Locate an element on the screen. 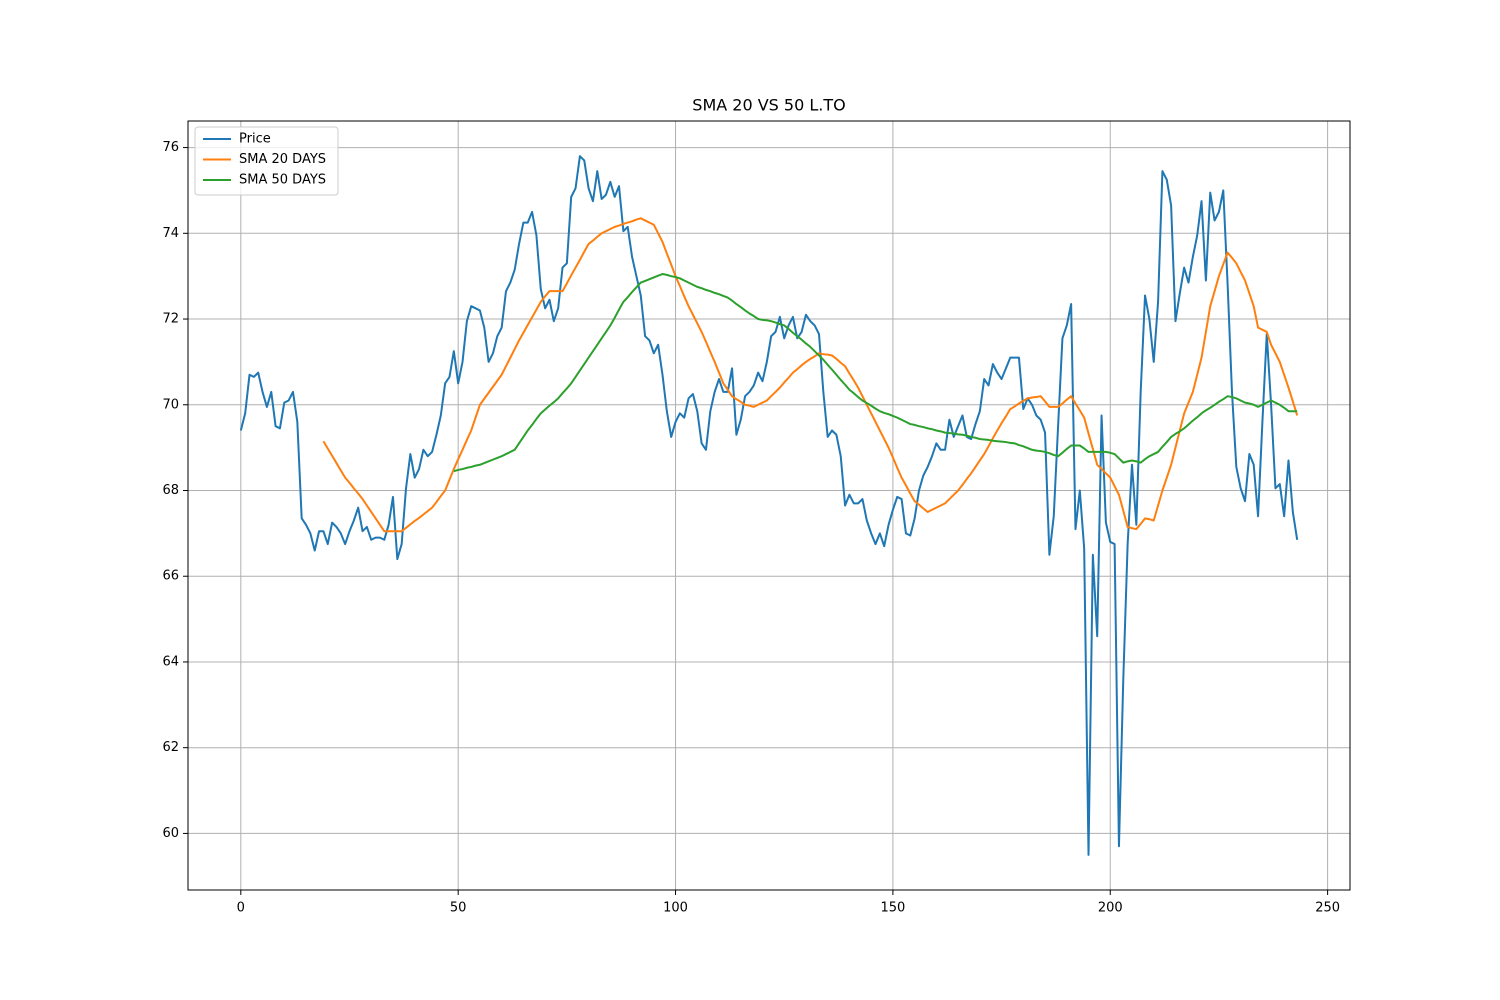 This screenshot has width=1500, height=1000. x-tick-label: 150 is located at coordinates (892, 908).